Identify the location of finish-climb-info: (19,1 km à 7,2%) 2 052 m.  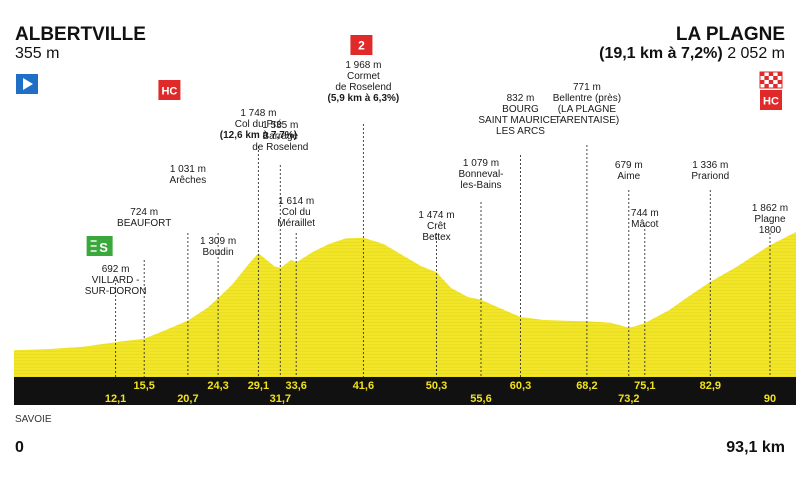
(692, 53).